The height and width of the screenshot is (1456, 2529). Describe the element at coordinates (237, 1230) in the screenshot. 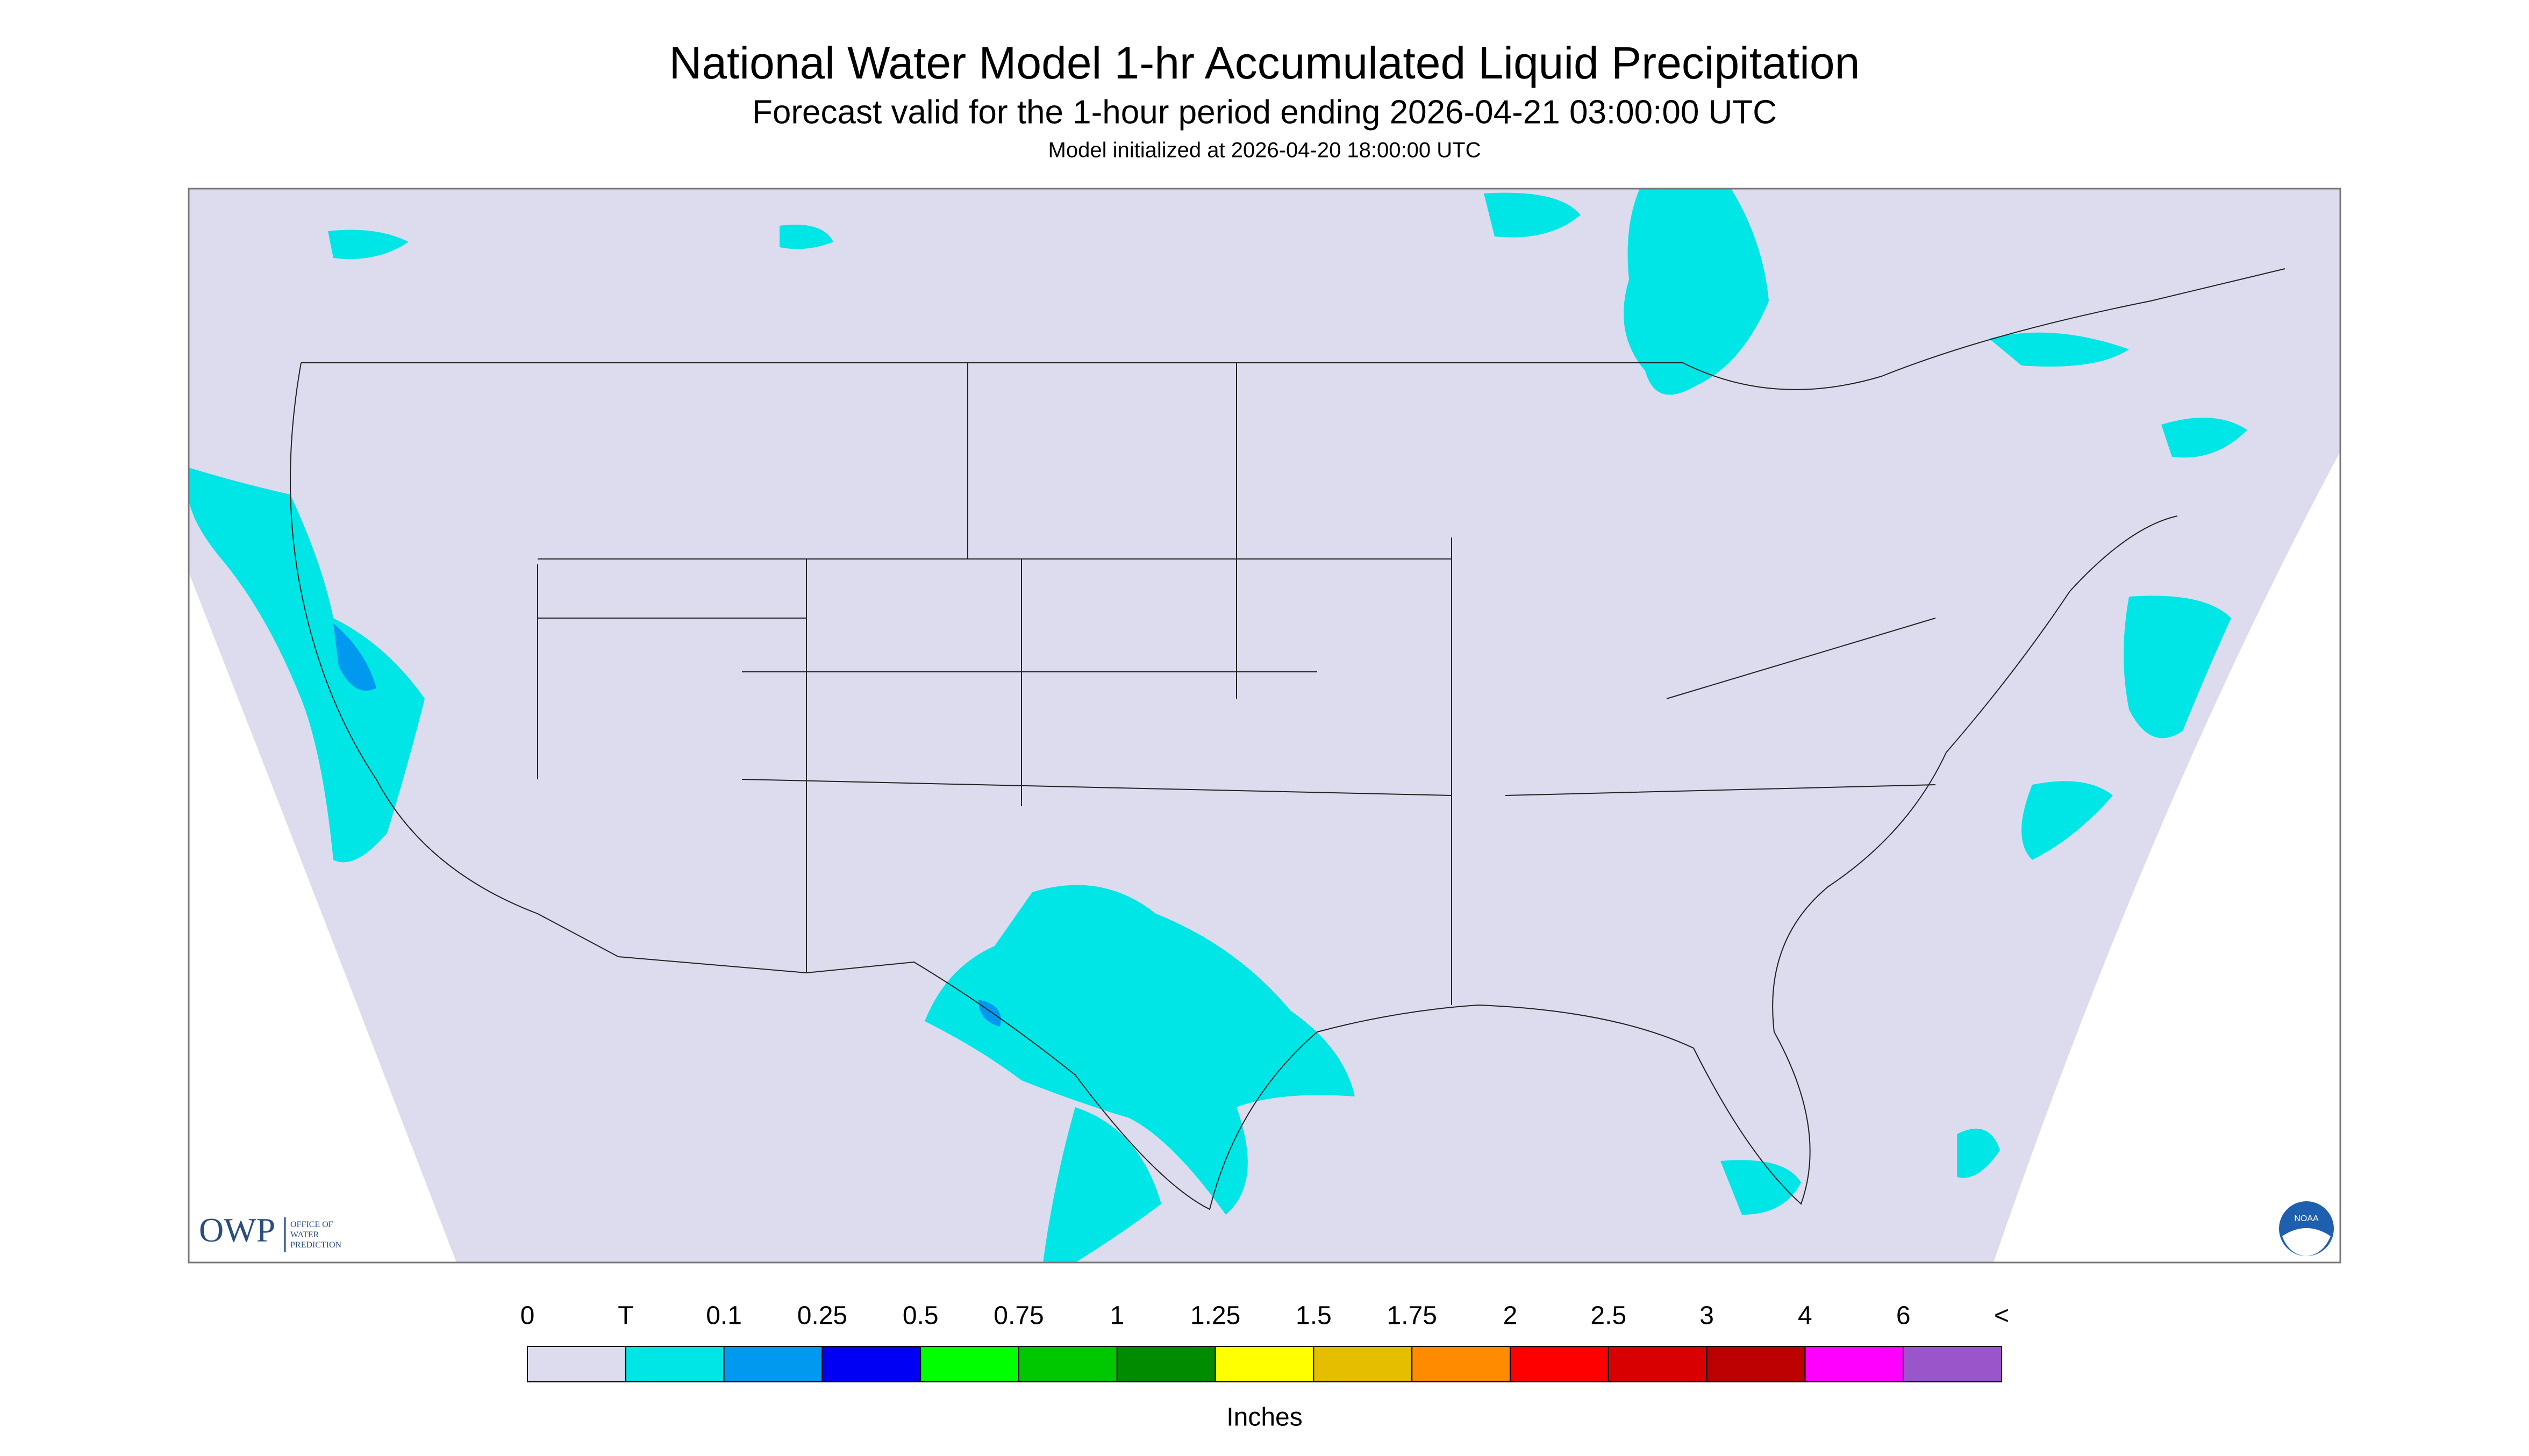

I see `owp-logo: OWP` at that location.